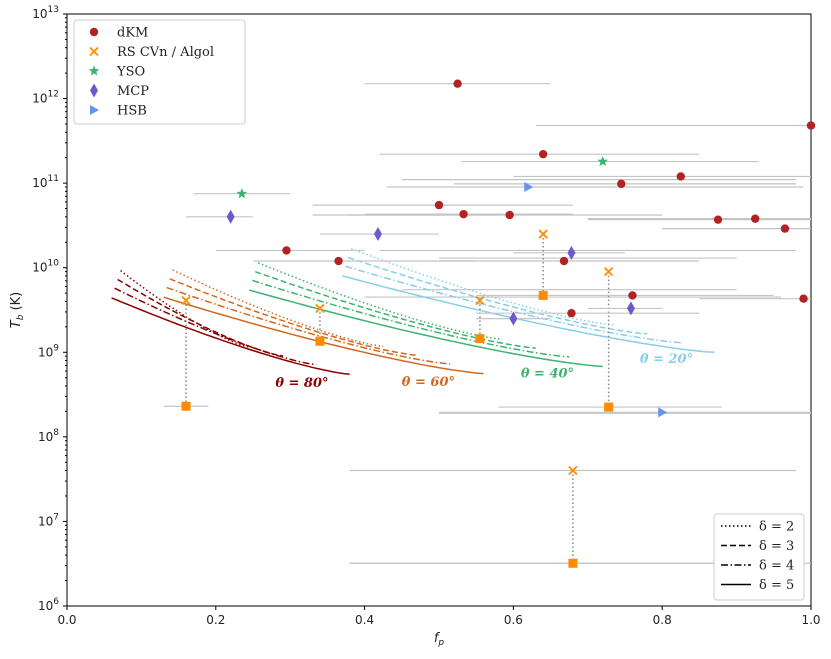 This screenshot has height=659, width=831. Describe the element at coordinates (17, 310) in the screenshot. I see `y-axis-label: Tb (K)` at that location.